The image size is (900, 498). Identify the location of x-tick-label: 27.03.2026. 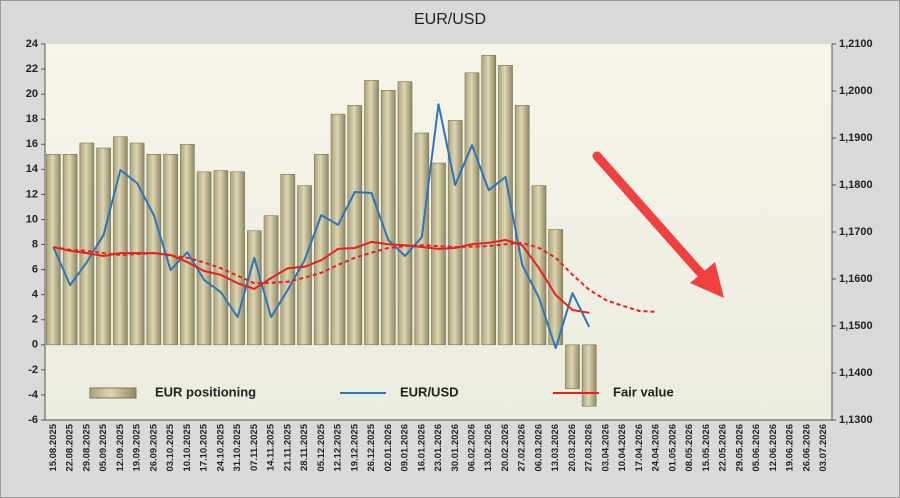
(589, 448).